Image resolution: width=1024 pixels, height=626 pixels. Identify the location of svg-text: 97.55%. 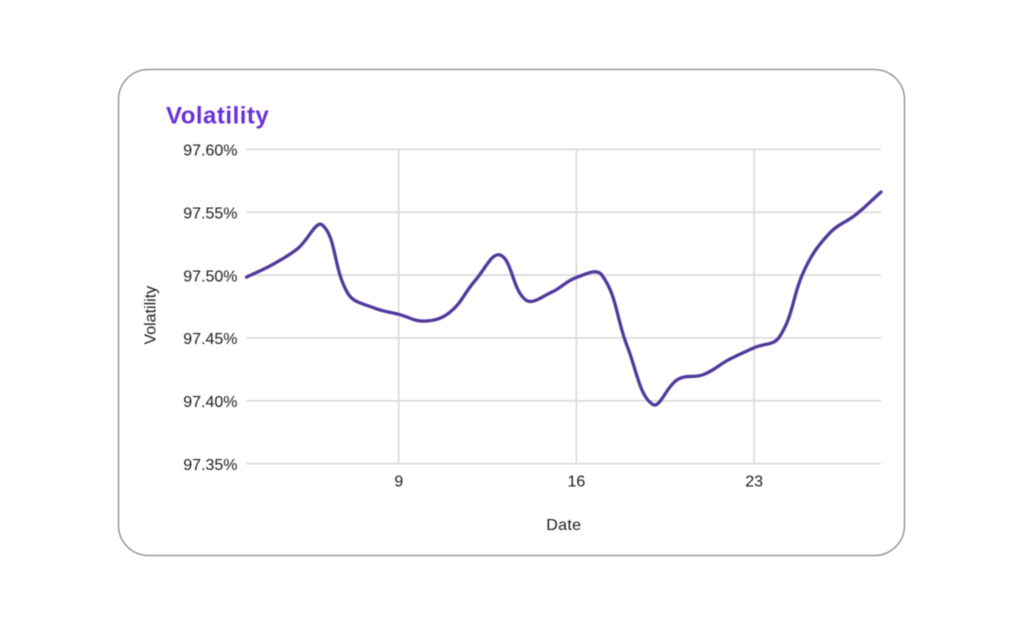
(210, 213).